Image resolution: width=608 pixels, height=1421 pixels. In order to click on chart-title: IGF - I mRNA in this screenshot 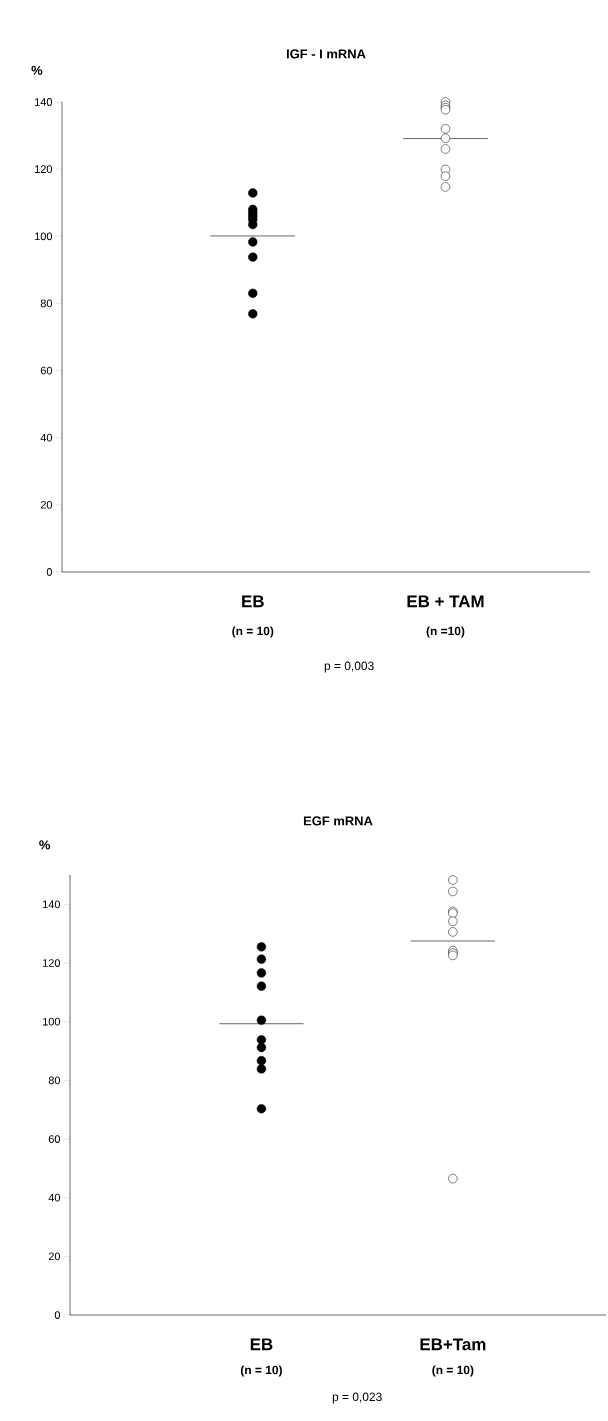, I will do `click(326, 54)`.